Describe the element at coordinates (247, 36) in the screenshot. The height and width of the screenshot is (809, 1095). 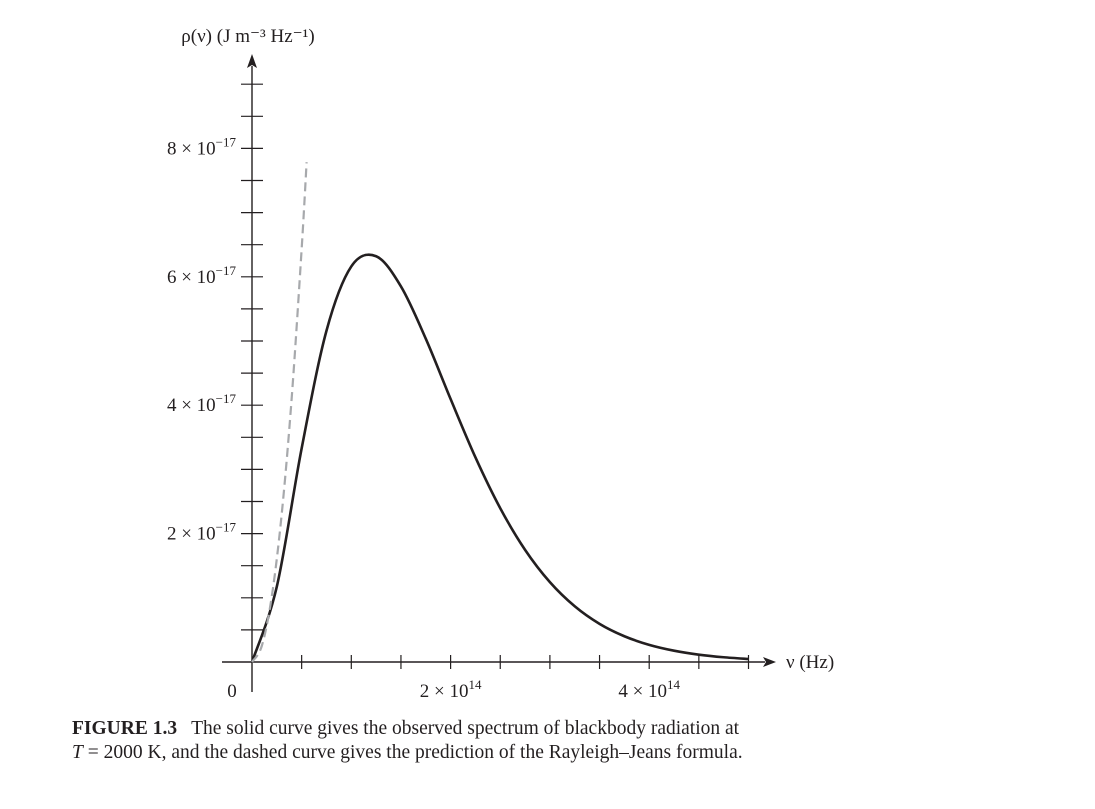
I see `y-axis-label: ρ(ν) (J m⁻³ Hz⁻¹)` at that location.